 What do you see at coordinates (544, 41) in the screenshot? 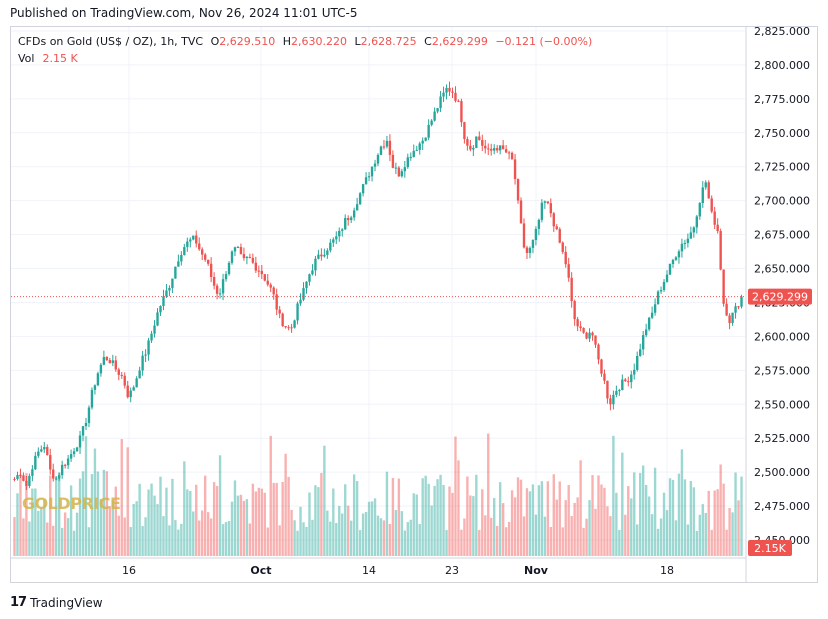
I see `change-value: −0.121 (−0.00%)` at bounding box center [544, 41].